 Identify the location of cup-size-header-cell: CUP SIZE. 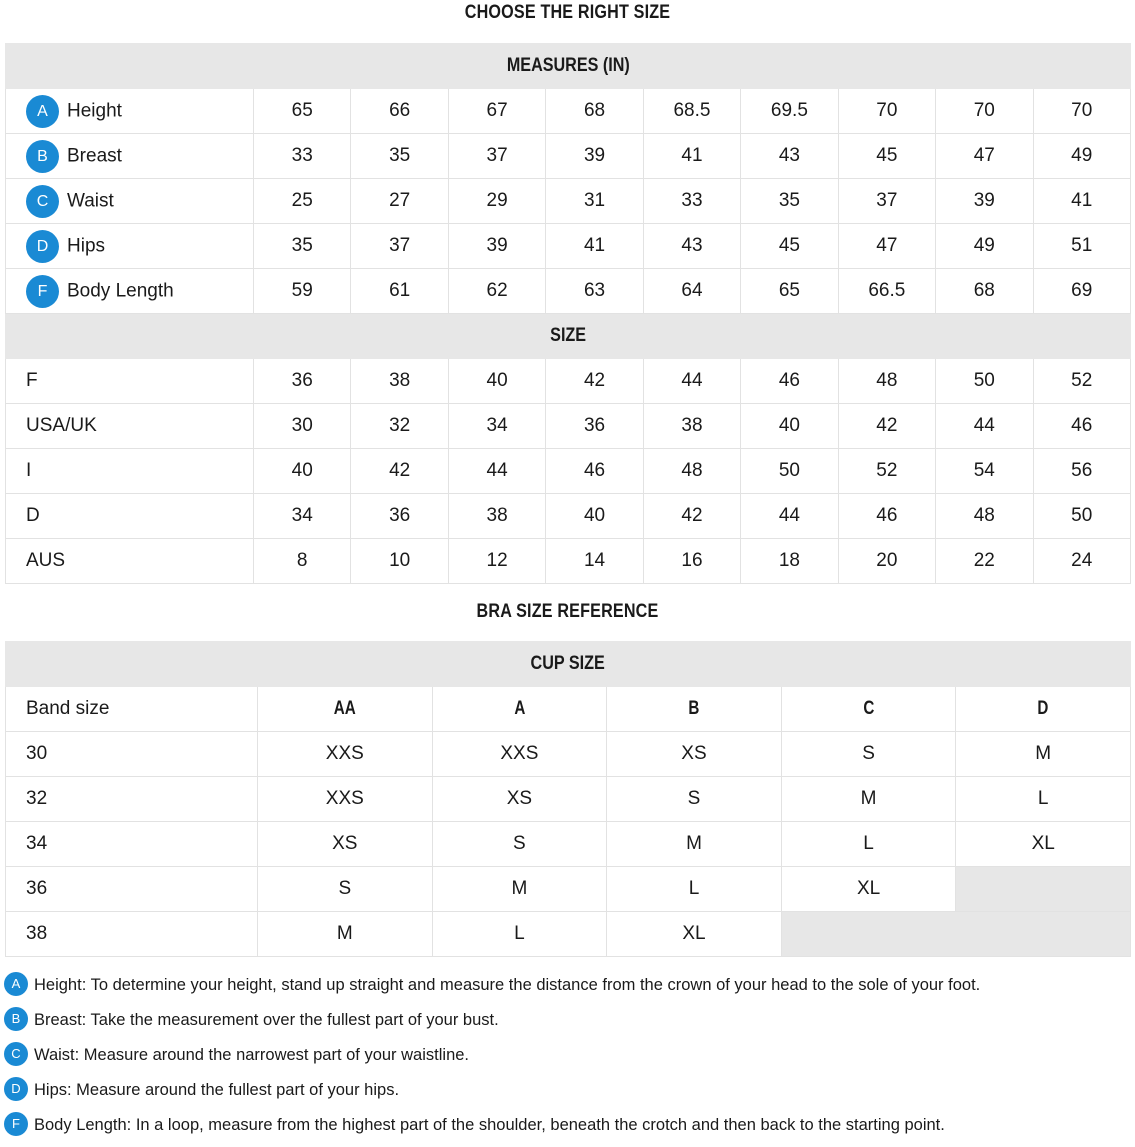
(568, 664).